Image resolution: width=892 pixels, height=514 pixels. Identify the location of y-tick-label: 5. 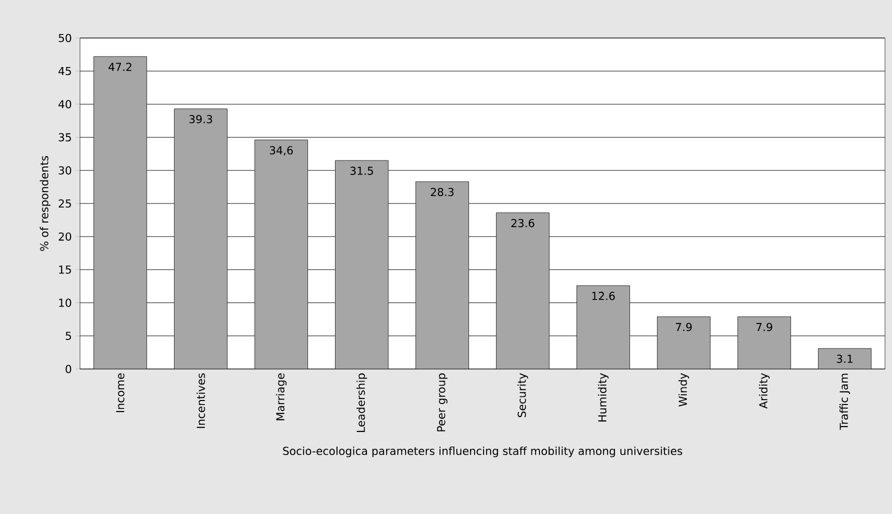
(68, 336).